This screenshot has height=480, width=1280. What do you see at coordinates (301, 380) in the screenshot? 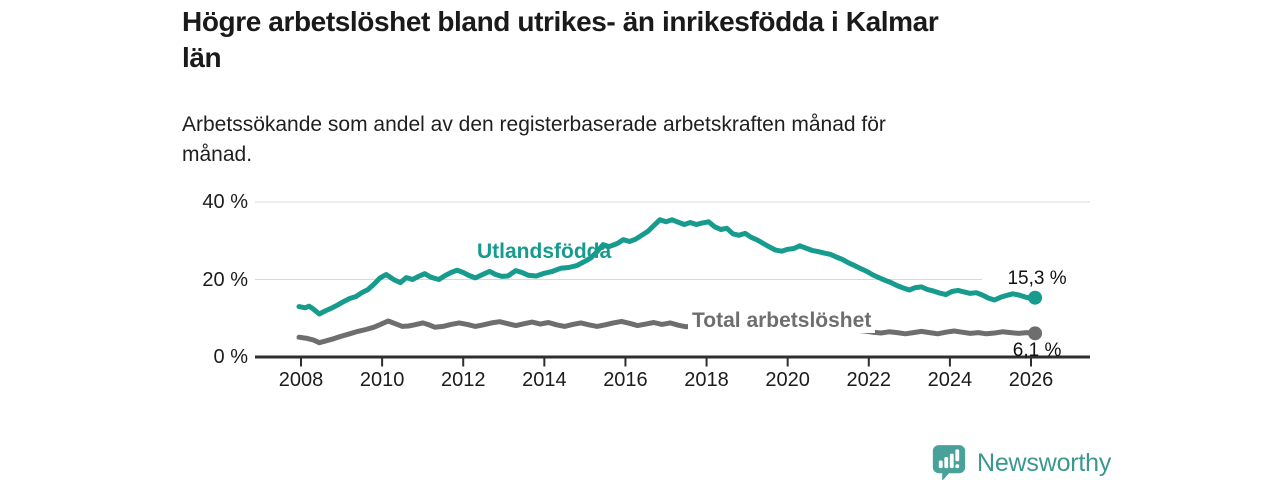
I see `x-axis-tick-label: 2008` at bounding box center [301, 380].